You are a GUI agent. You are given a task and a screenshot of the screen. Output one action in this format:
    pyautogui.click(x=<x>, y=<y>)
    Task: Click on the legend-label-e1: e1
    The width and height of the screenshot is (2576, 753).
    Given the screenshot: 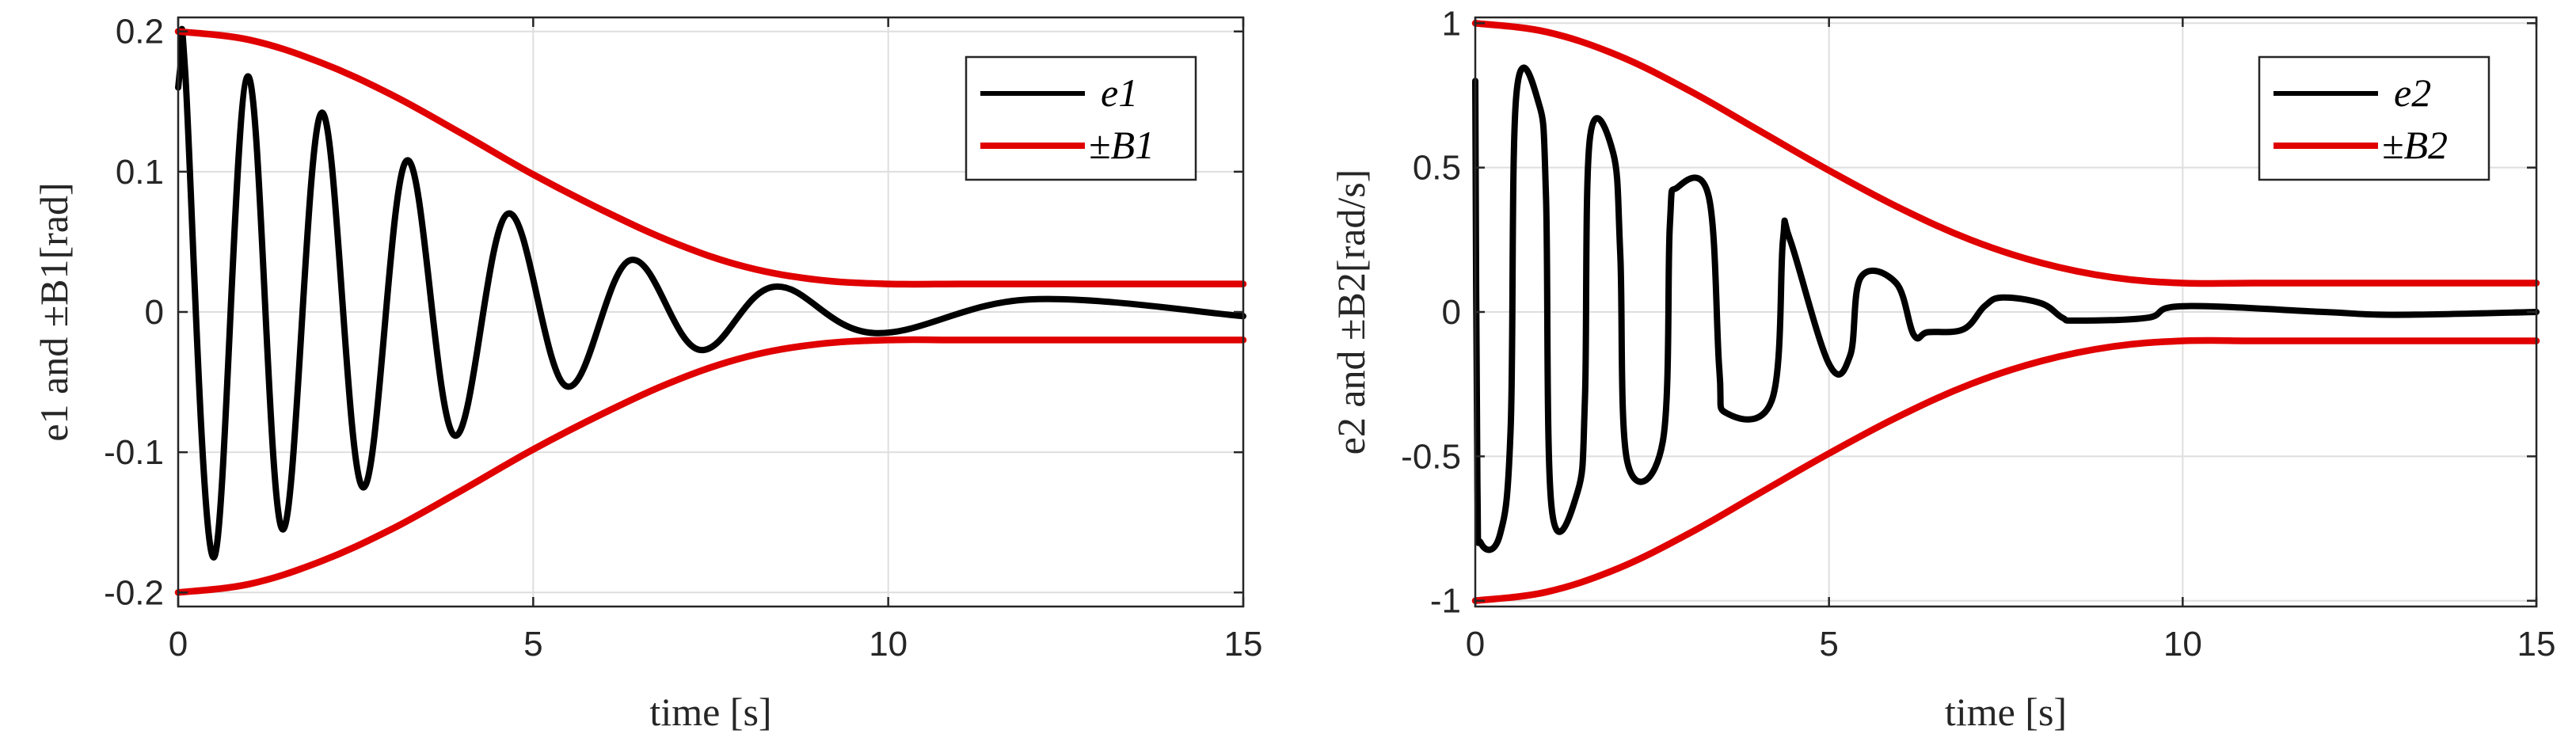 What is the action you would take?
    pyautogui.click(x=1119, y=92)
    